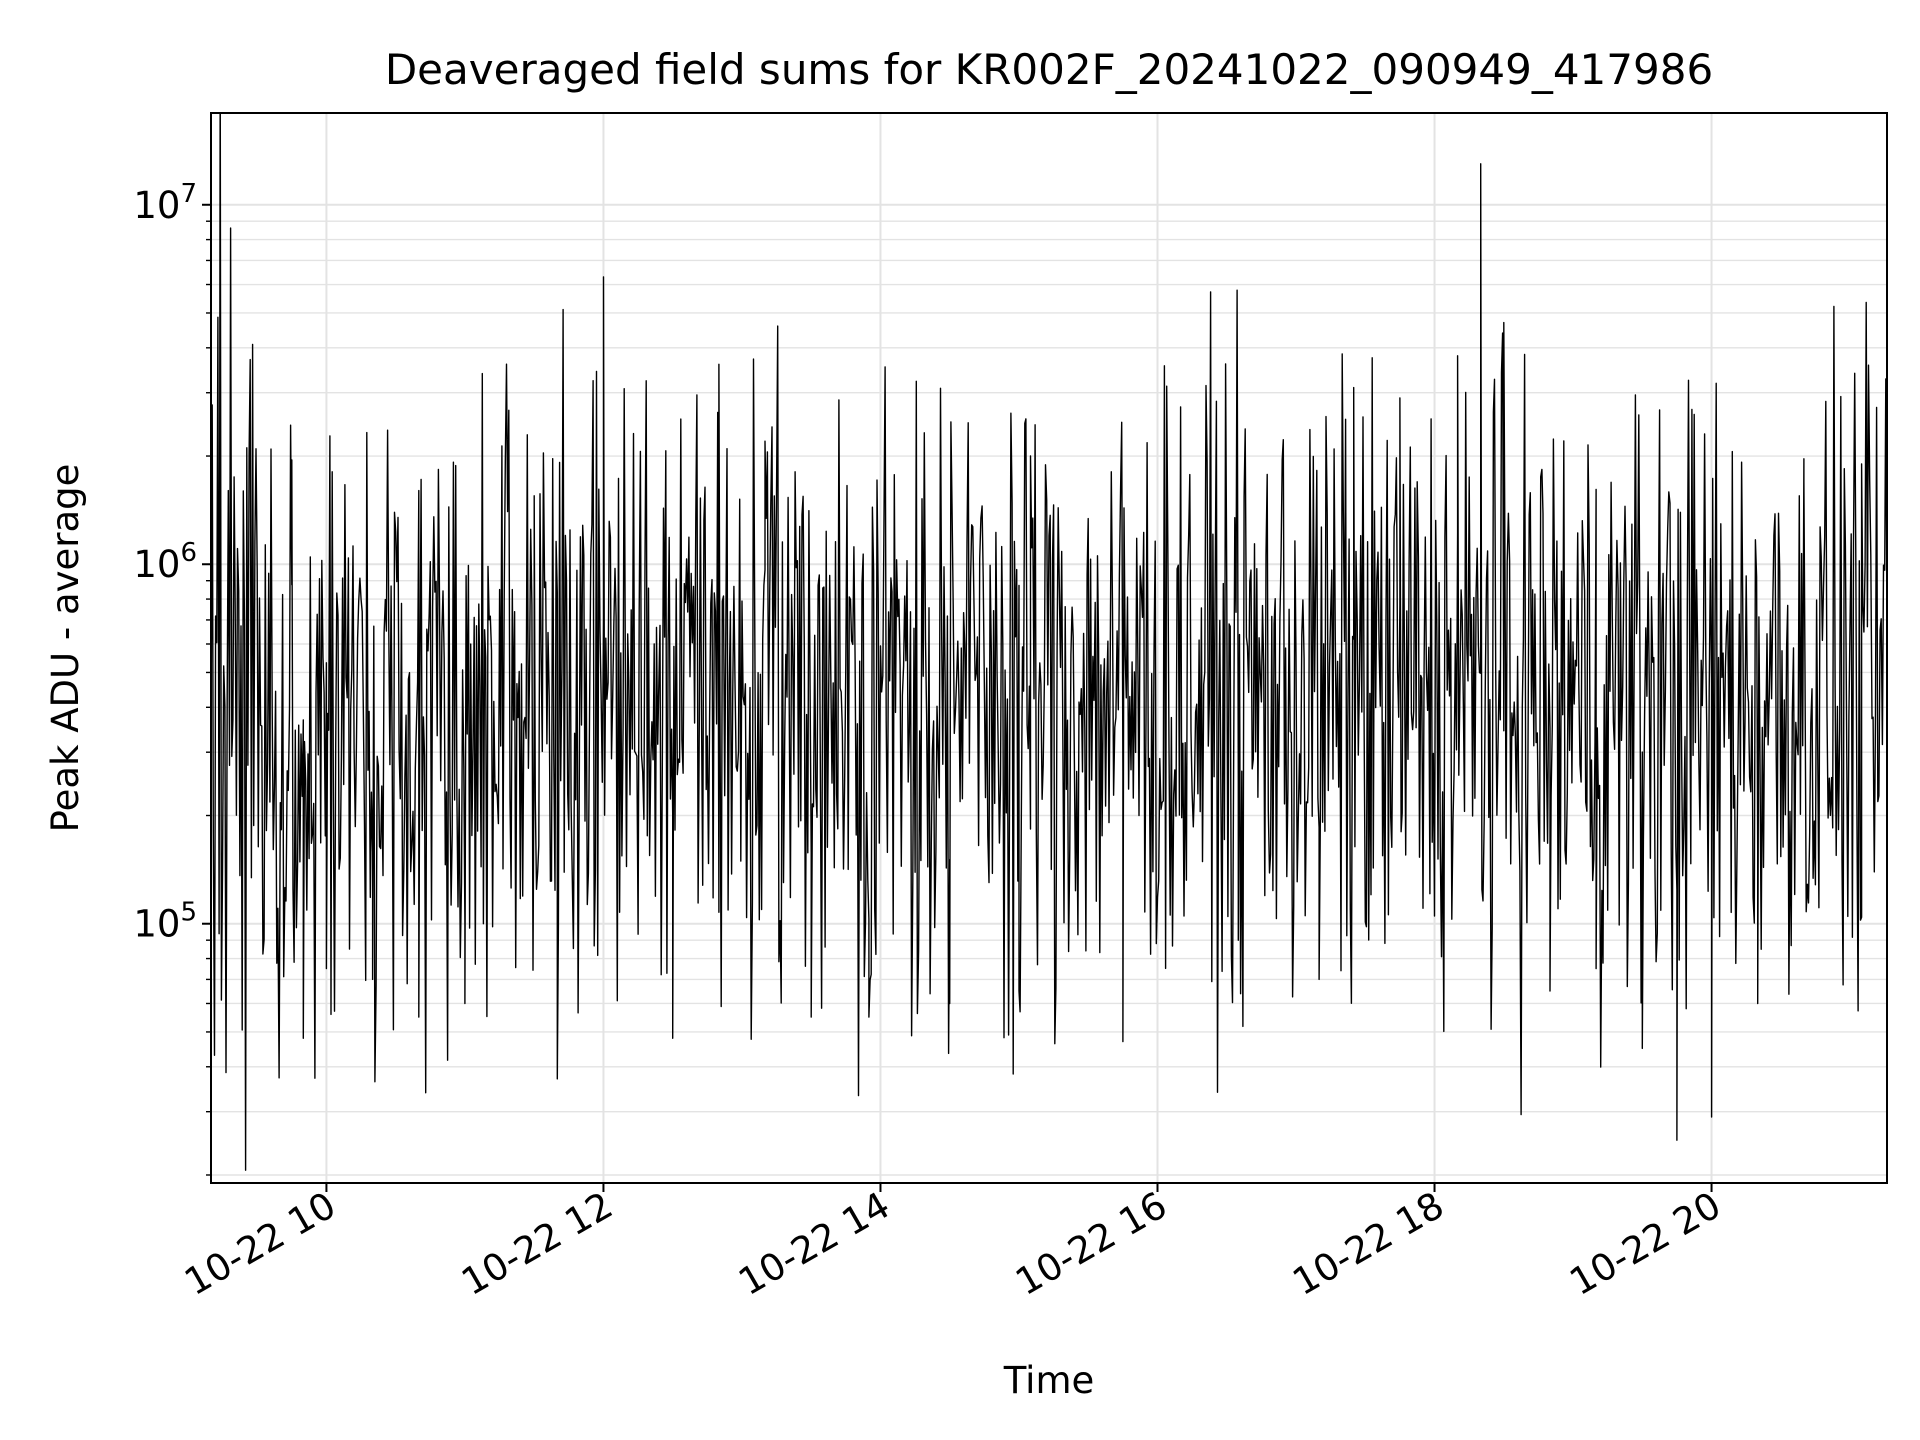  I want to click on x-axis-label: Time, so click(1049, 1380).